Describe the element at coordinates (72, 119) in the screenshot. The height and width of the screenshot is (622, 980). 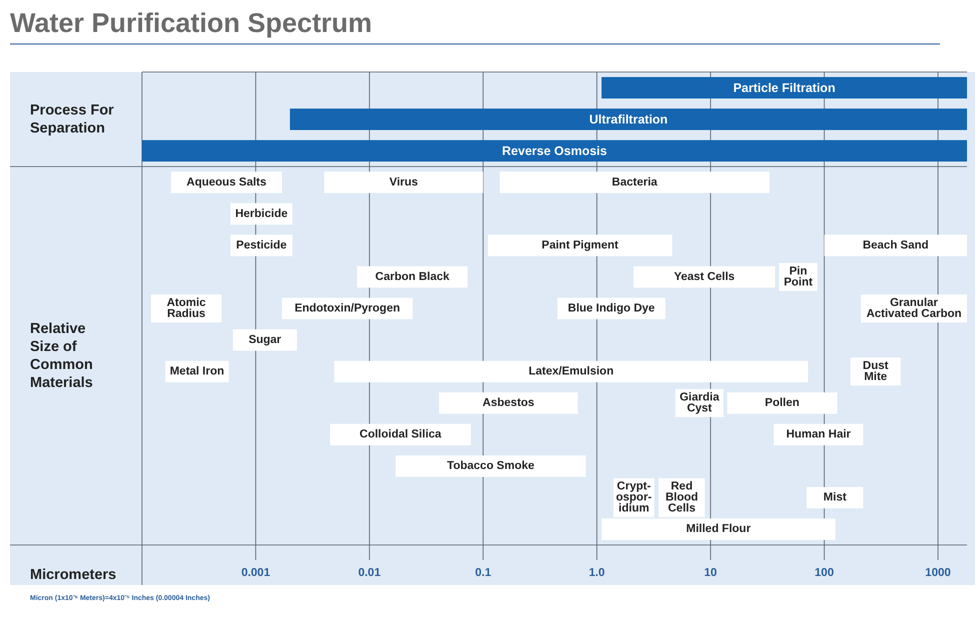
I see `text: Process For Separation` at that location.